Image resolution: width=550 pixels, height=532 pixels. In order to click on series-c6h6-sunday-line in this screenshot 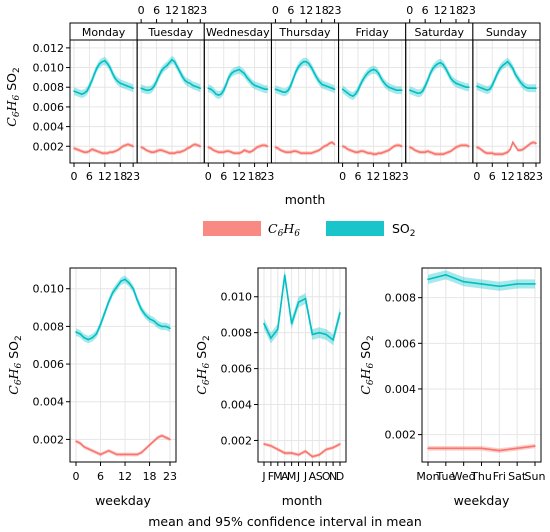, I will do `click(506, 147)`.